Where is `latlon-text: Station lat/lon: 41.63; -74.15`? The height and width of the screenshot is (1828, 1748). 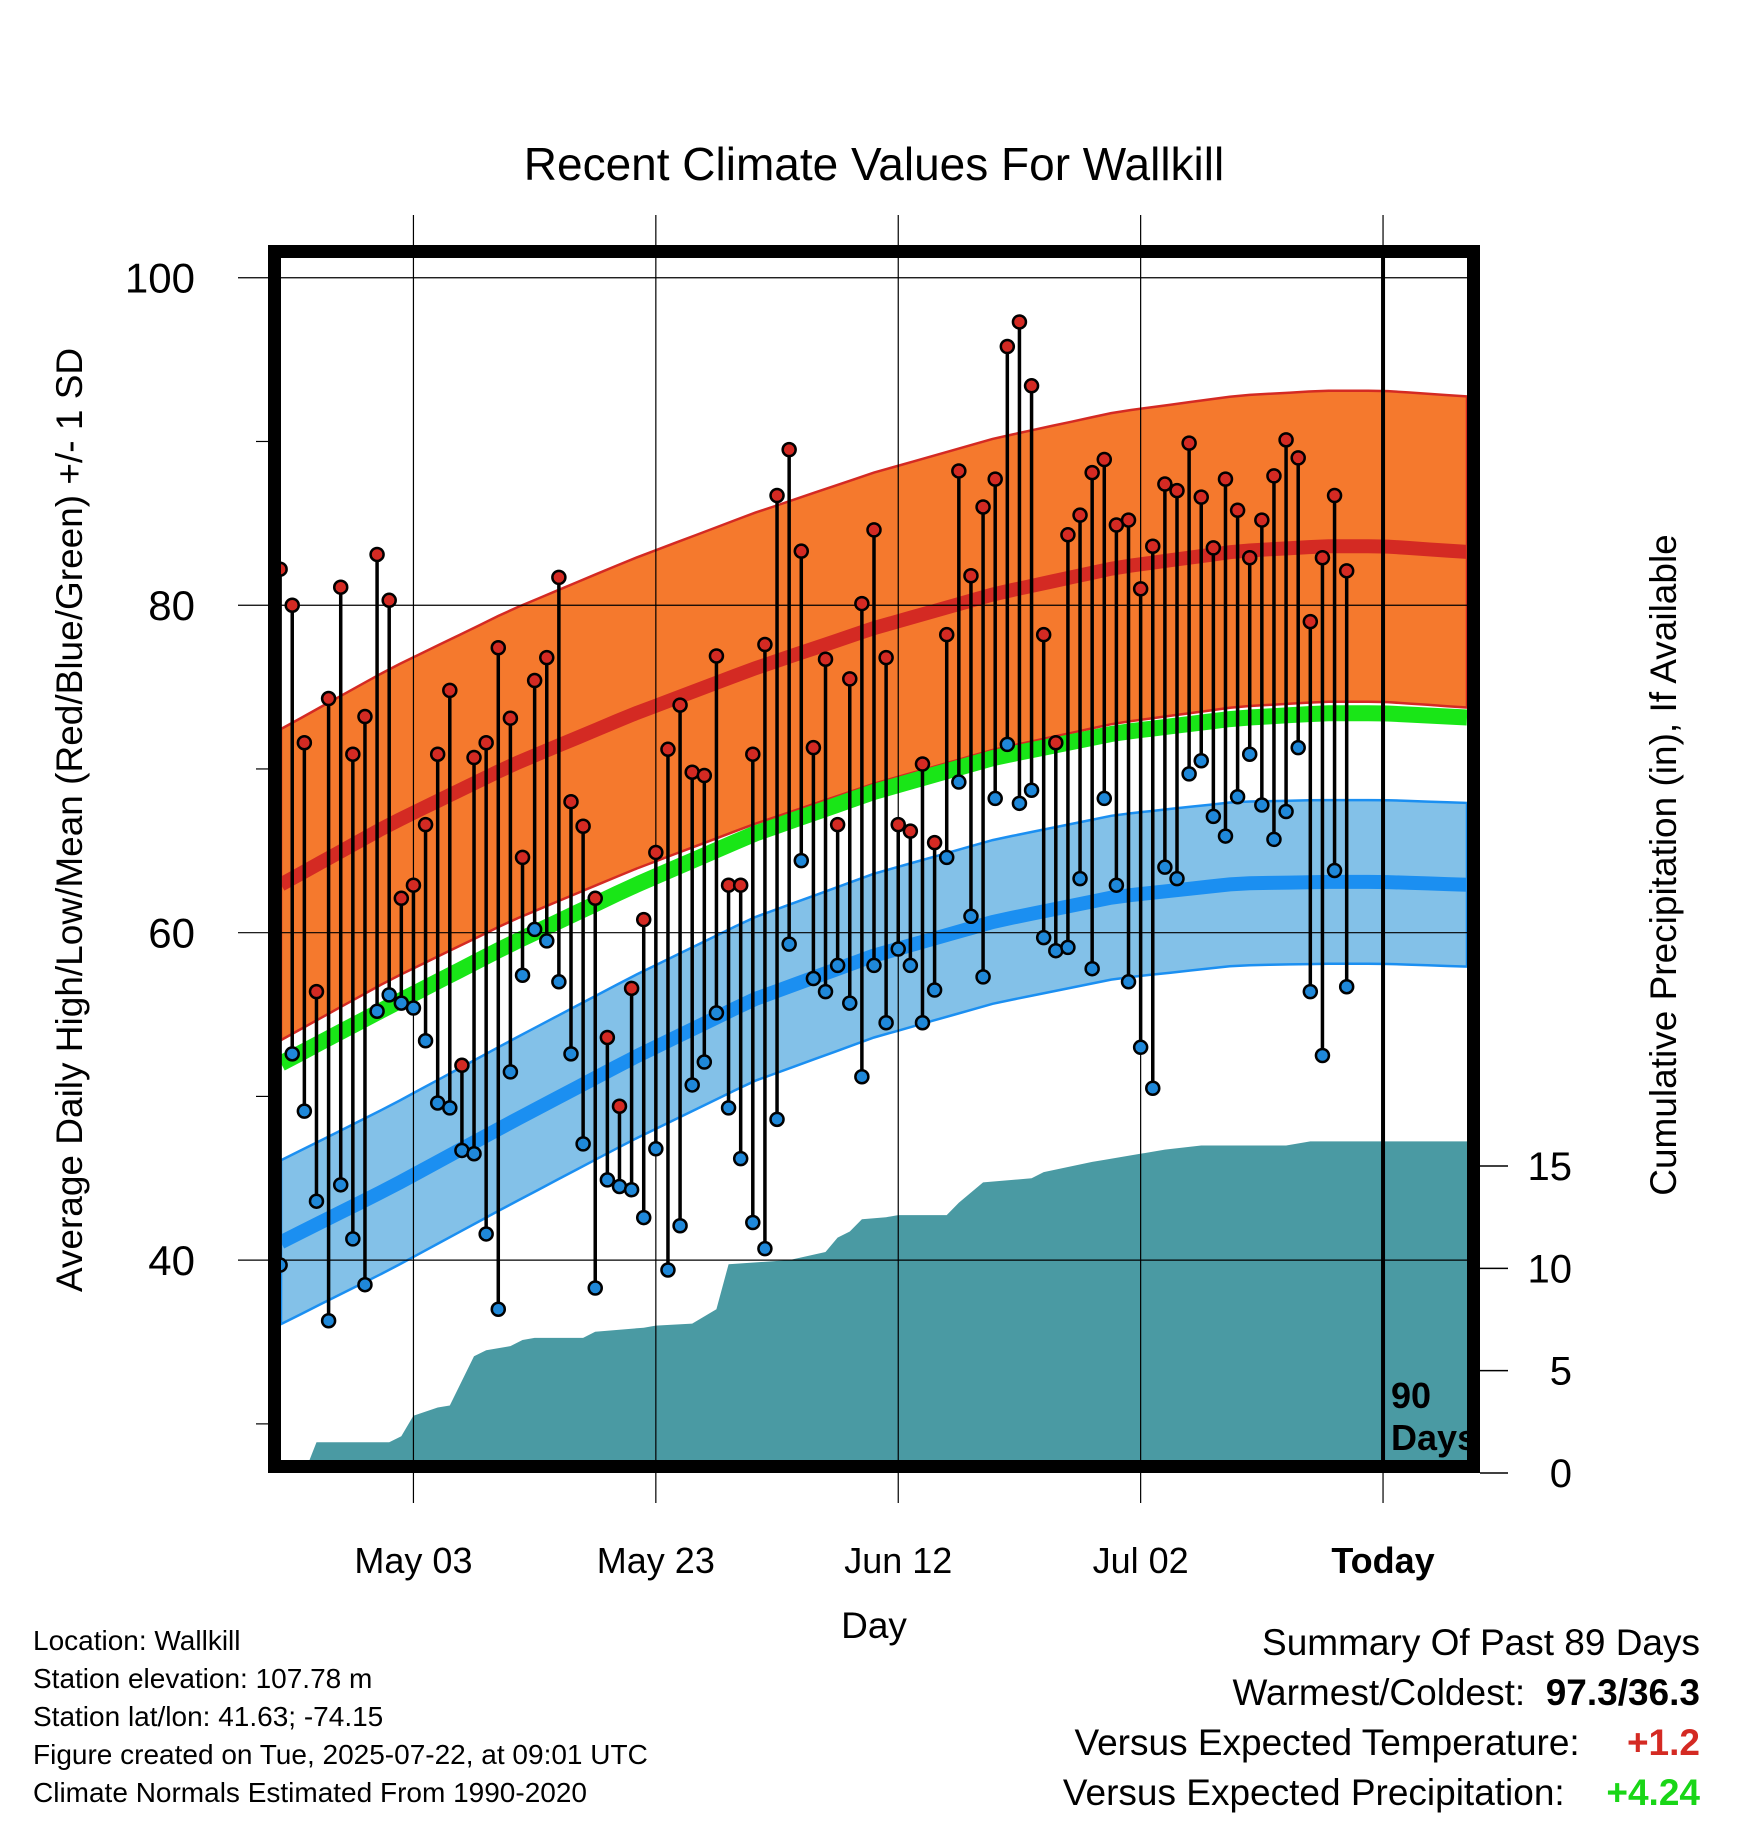 latlon-text: Station lat/lon: 41.63; -74.15 is located at coordinates (208, 1716).